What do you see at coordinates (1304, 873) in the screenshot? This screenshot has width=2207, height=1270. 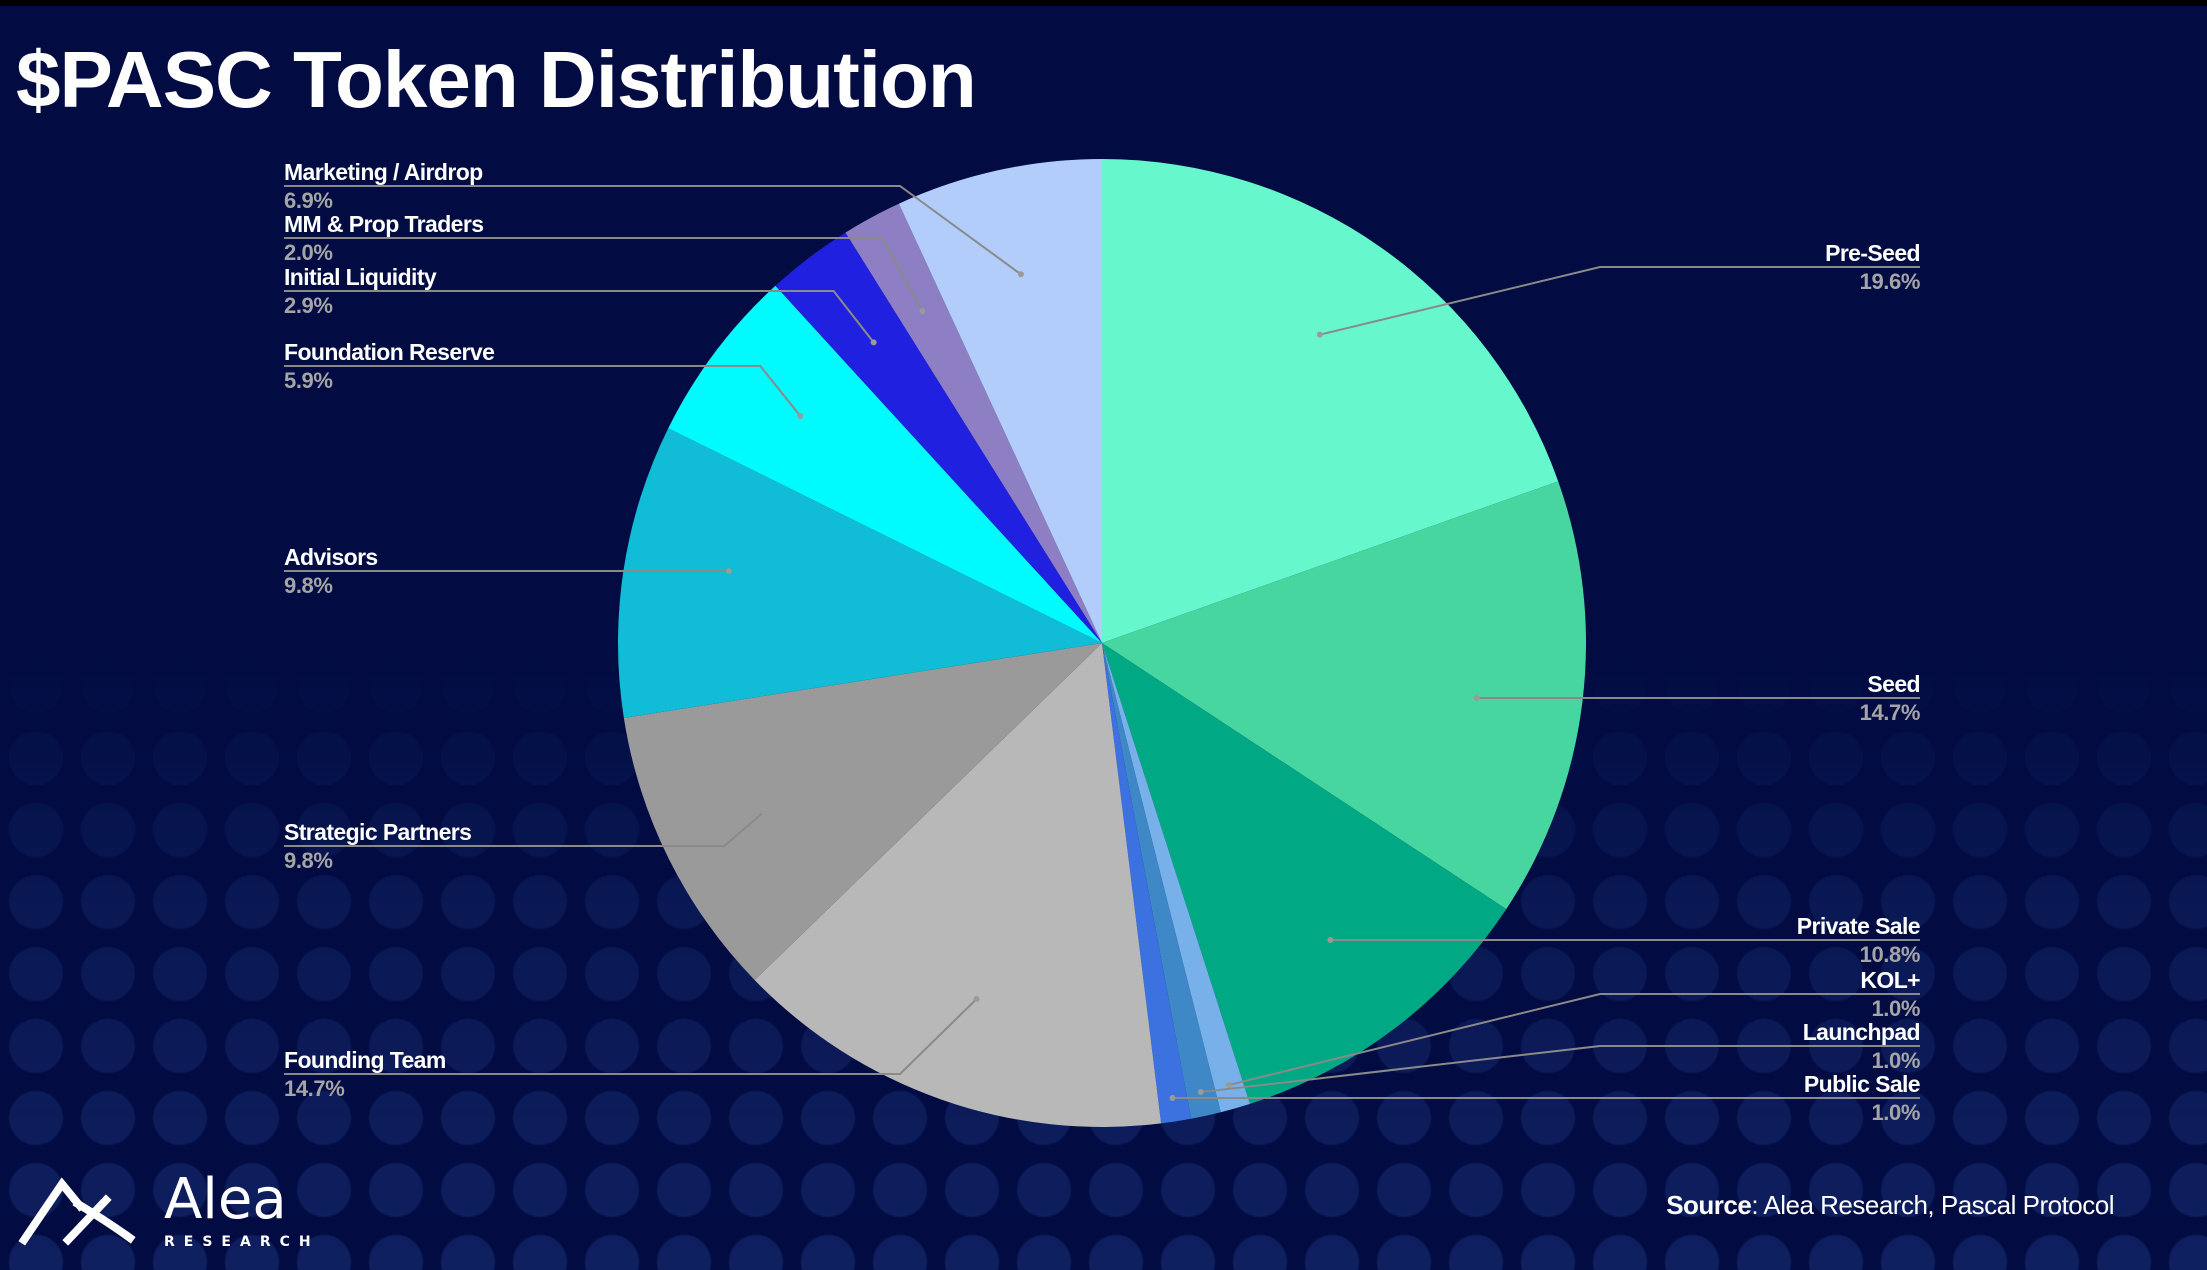 I see `pie-slice-private-sale` at bounding box center [1304, 873].